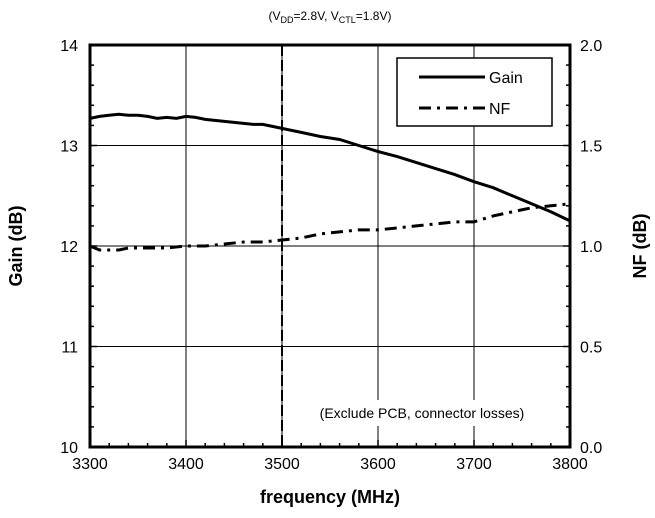 The image size is (655, 518). Describe the element at coordinates (69, 448) in the screenshot. I see `y-tick-label: 10` at that location.